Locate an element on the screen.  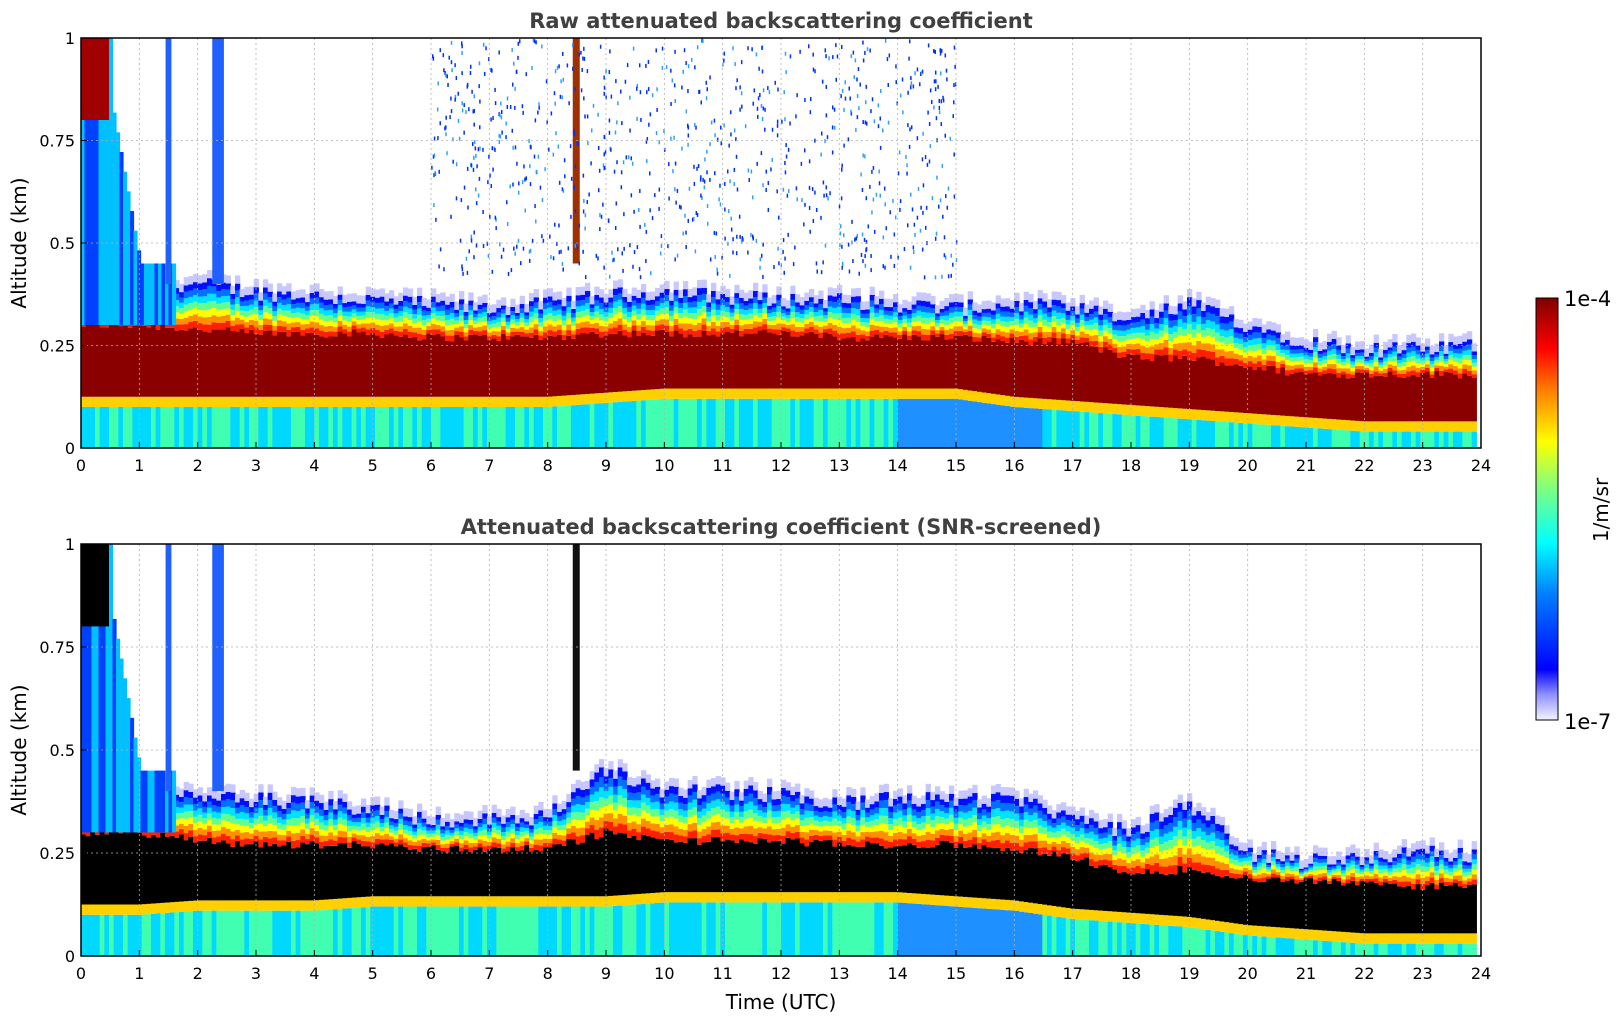
x-tick-label: 13 is located at coordinates (839, 973).